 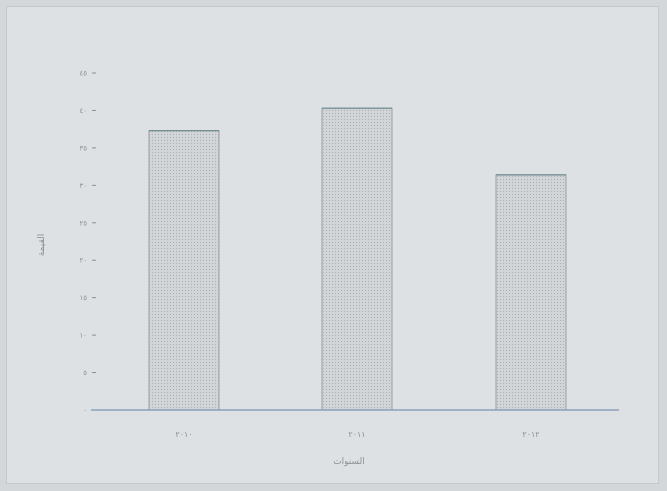 I want to click on x-tick-label: ۲۰۱۱, so click(x=356, y=434).